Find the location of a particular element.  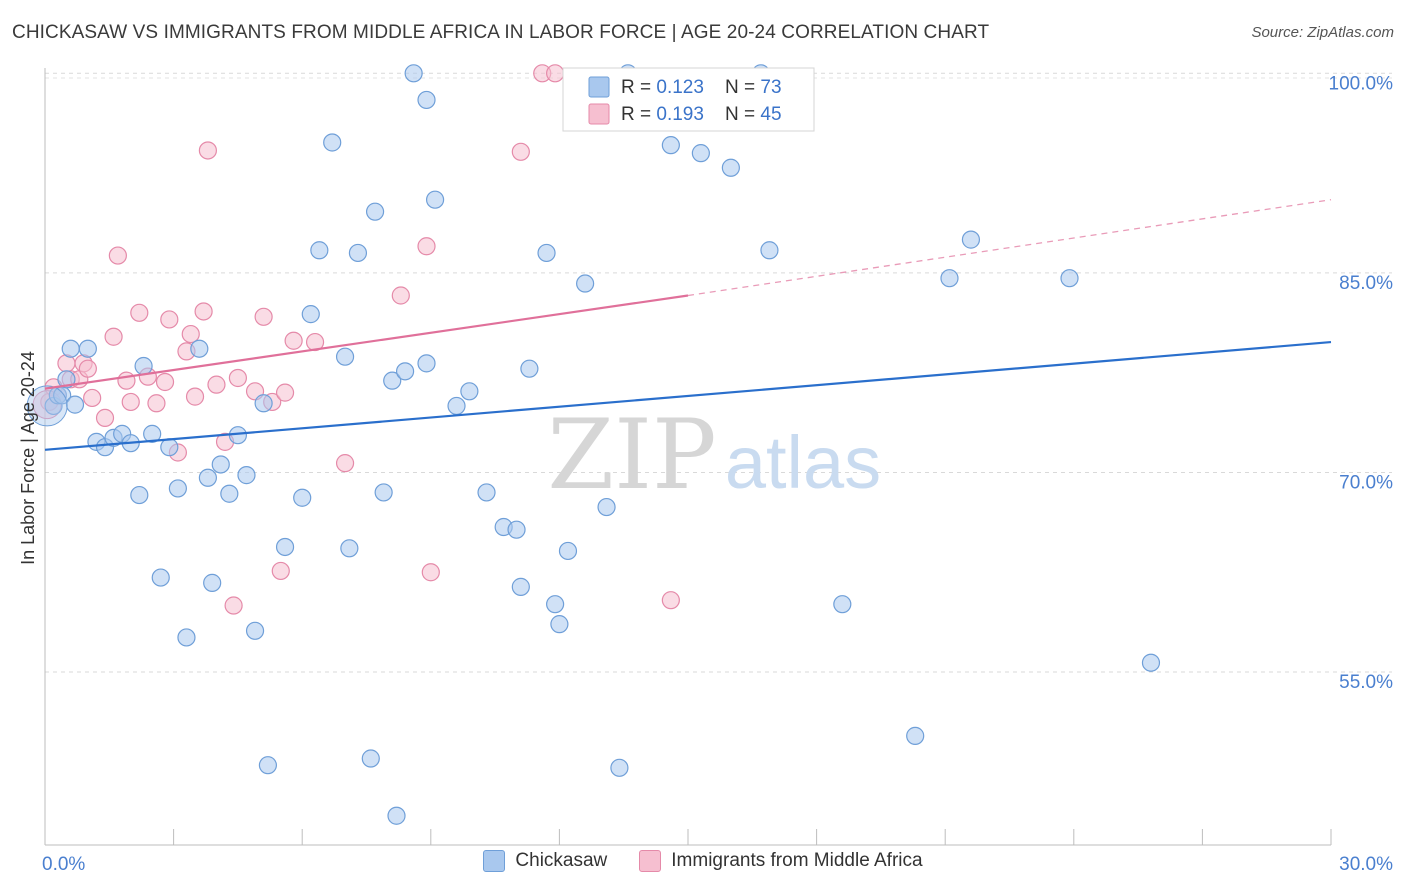

y-tick-label: 100.0% is located at coordinates (1361, 83).